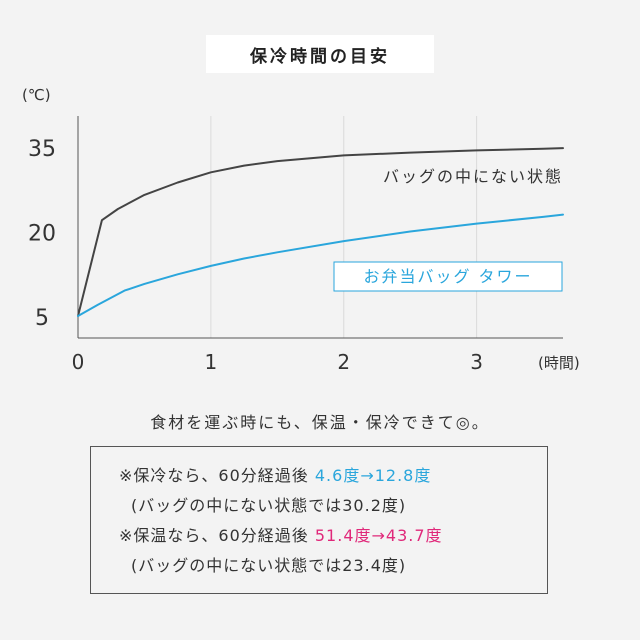 This screenshot has width=640, height=640. Describe the element at coordinates (214, 475) in the screenshot. I see `cold-prefix: ※保冷なら、60分経過後` at that location.